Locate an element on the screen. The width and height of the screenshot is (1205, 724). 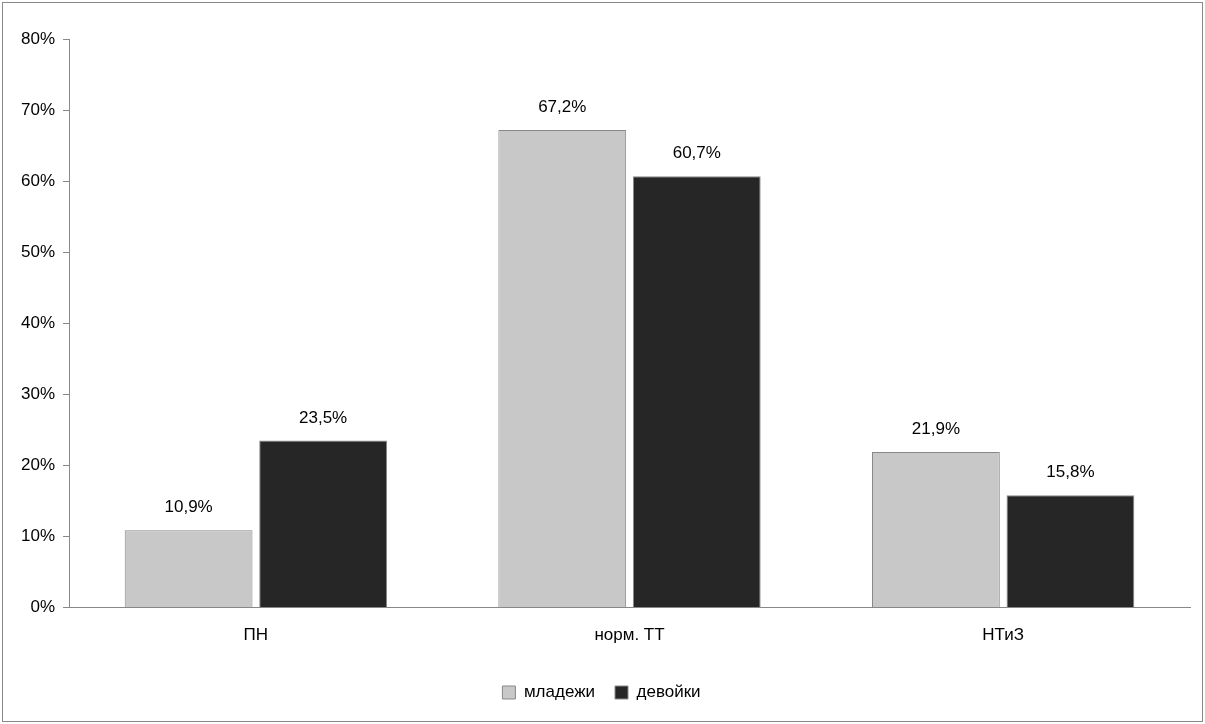
data-label: 67,2% is located at coordinates (562, 107).